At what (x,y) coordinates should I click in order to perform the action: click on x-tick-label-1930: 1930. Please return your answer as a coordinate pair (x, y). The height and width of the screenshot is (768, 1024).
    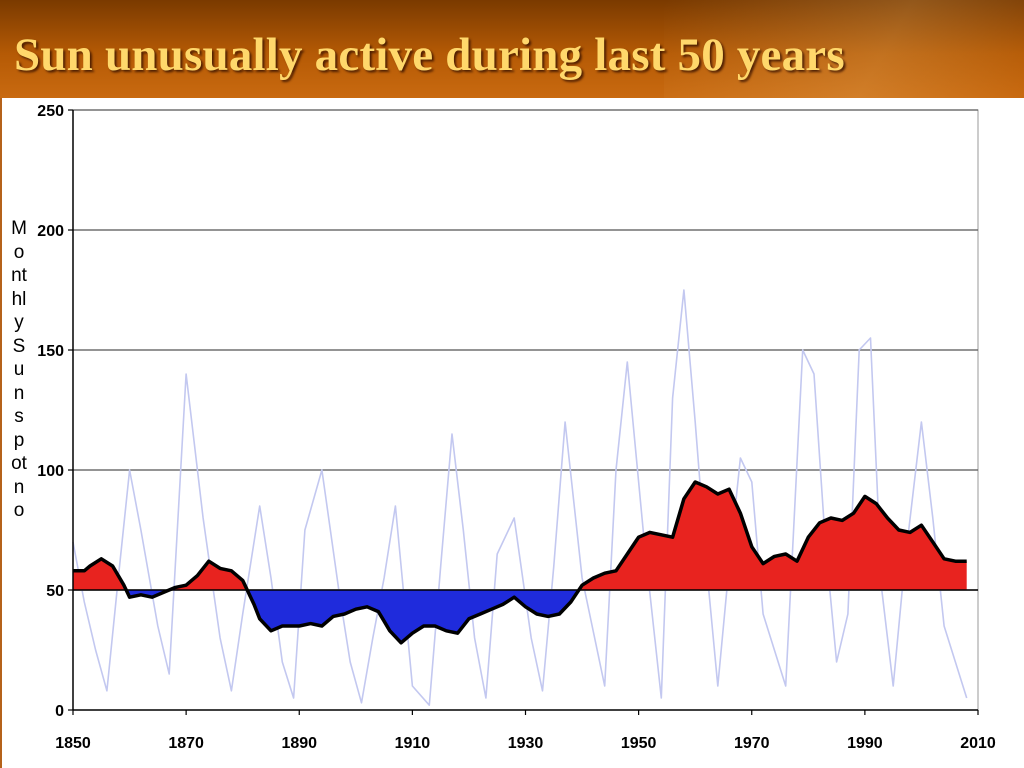
    Looking at the image, I should click on (526, 743).